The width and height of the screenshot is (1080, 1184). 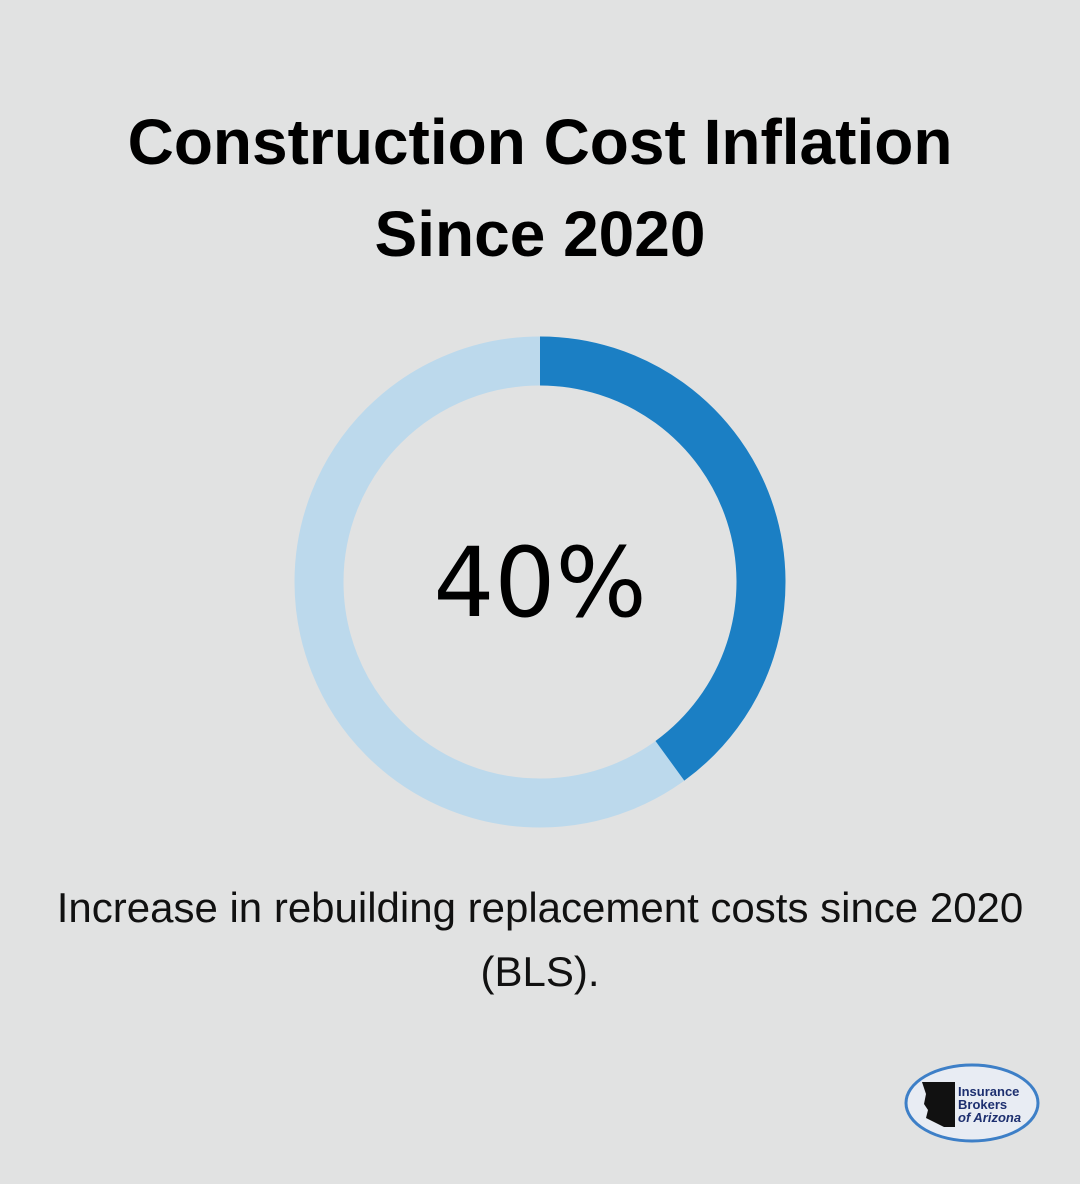 What do you see at coordinates (989, 1117) in the screenshot?
I see `logo-text: of Arizona` at bounding box center [989, 1117].